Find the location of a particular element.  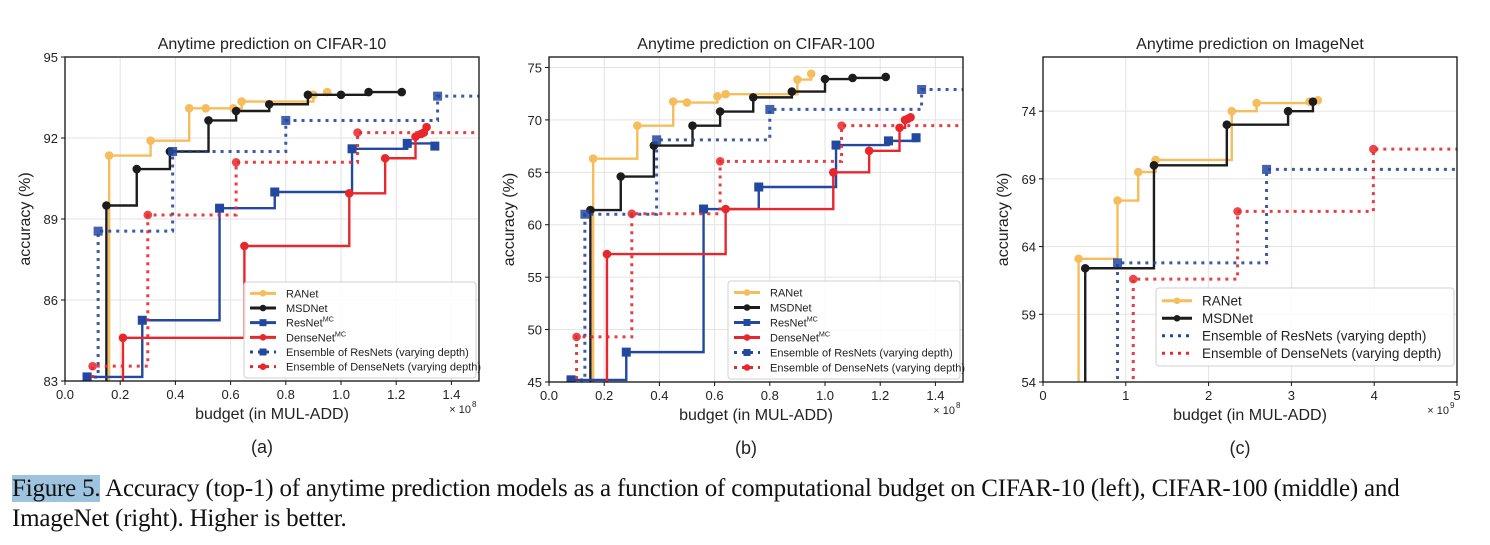

y-tick-label: 83 is located at coordinates (51, 381).